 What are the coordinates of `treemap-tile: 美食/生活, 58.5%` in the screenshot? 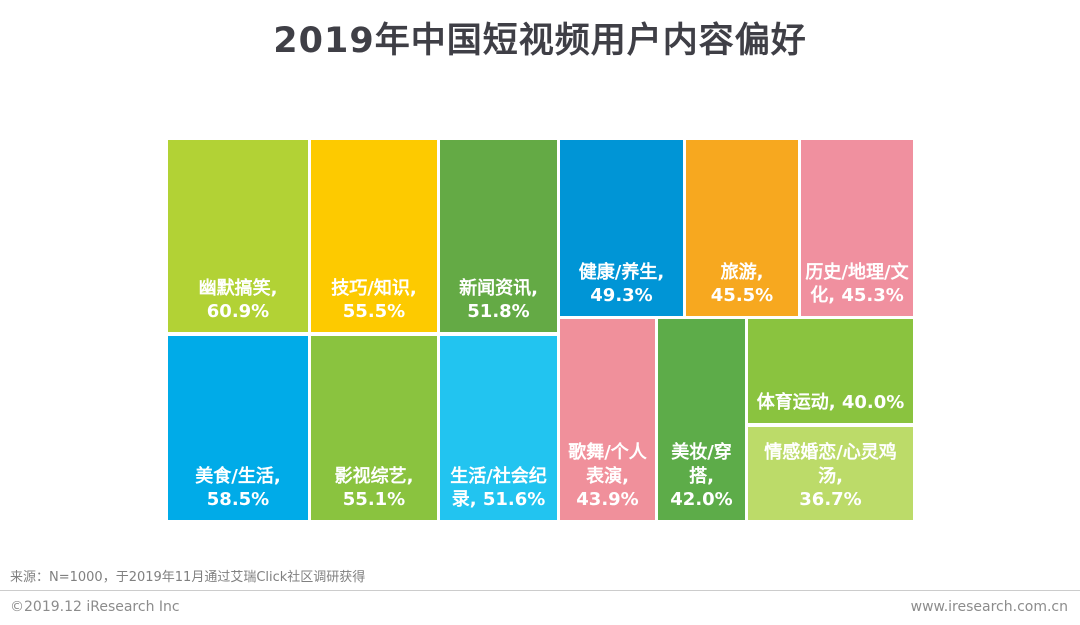 It's located at (238, 428).